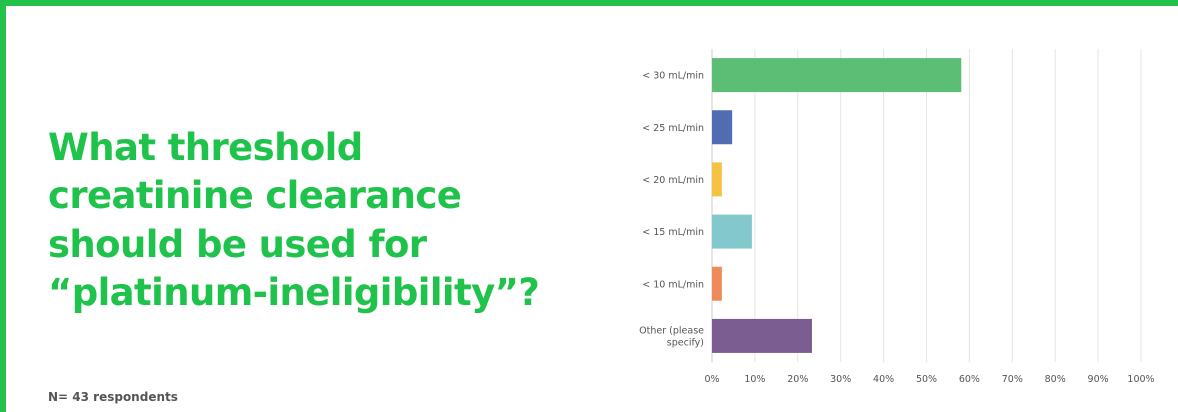  Describe the element at coordinates (1055, 379) in the screenshot. I see `x-tick-label: 80%` at that location.